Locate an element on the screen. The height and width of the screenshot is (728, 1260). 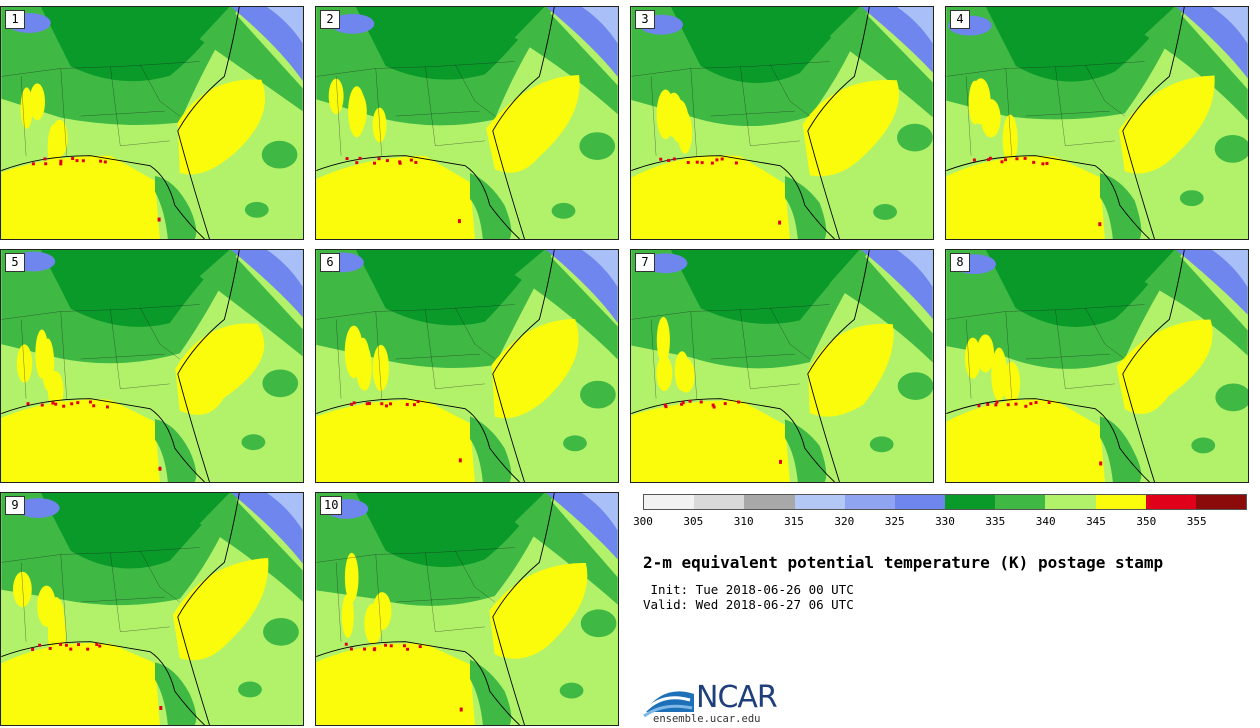
colorbar is located at coordinates (945, 502).